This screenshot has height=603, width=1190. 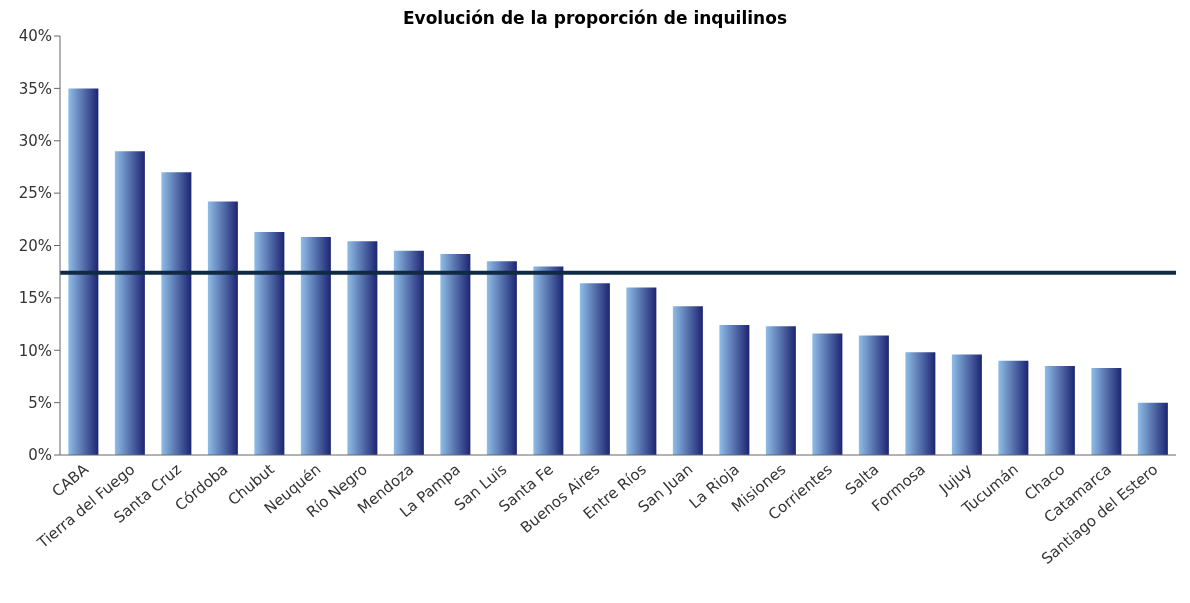 I want to click on y-tick-label: 5%, so click(x=40, y=402).